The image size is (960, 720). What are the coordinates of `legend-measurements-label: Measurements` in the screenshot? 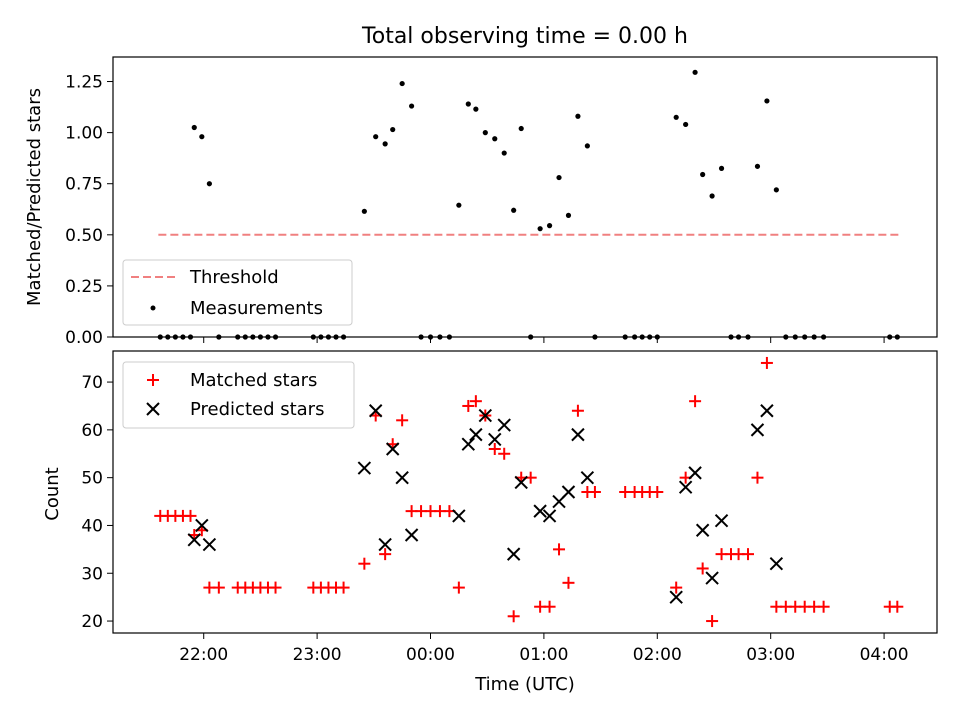 It's located at (256, 308).